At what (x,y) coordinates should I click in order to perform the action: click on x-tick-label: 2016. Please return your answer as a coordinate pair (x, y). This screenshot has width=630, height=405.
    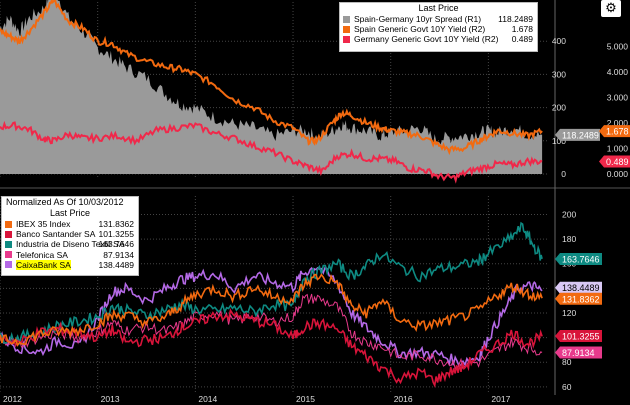
    Looking at the image, I should click on (403, 399).